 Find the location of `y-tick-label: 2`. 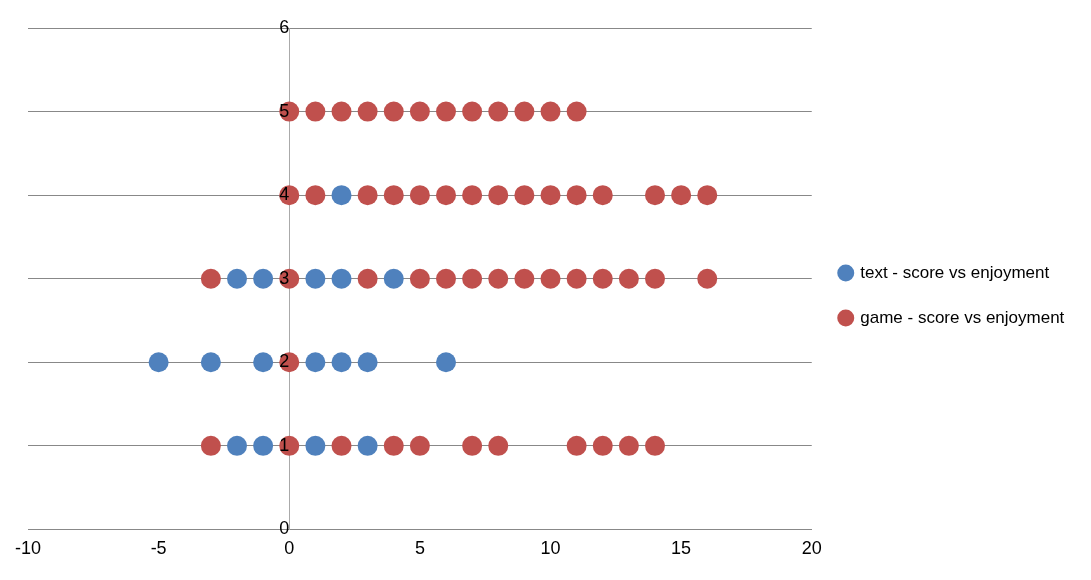

y-tick-label: 2 is located at coordinates (284, 361).